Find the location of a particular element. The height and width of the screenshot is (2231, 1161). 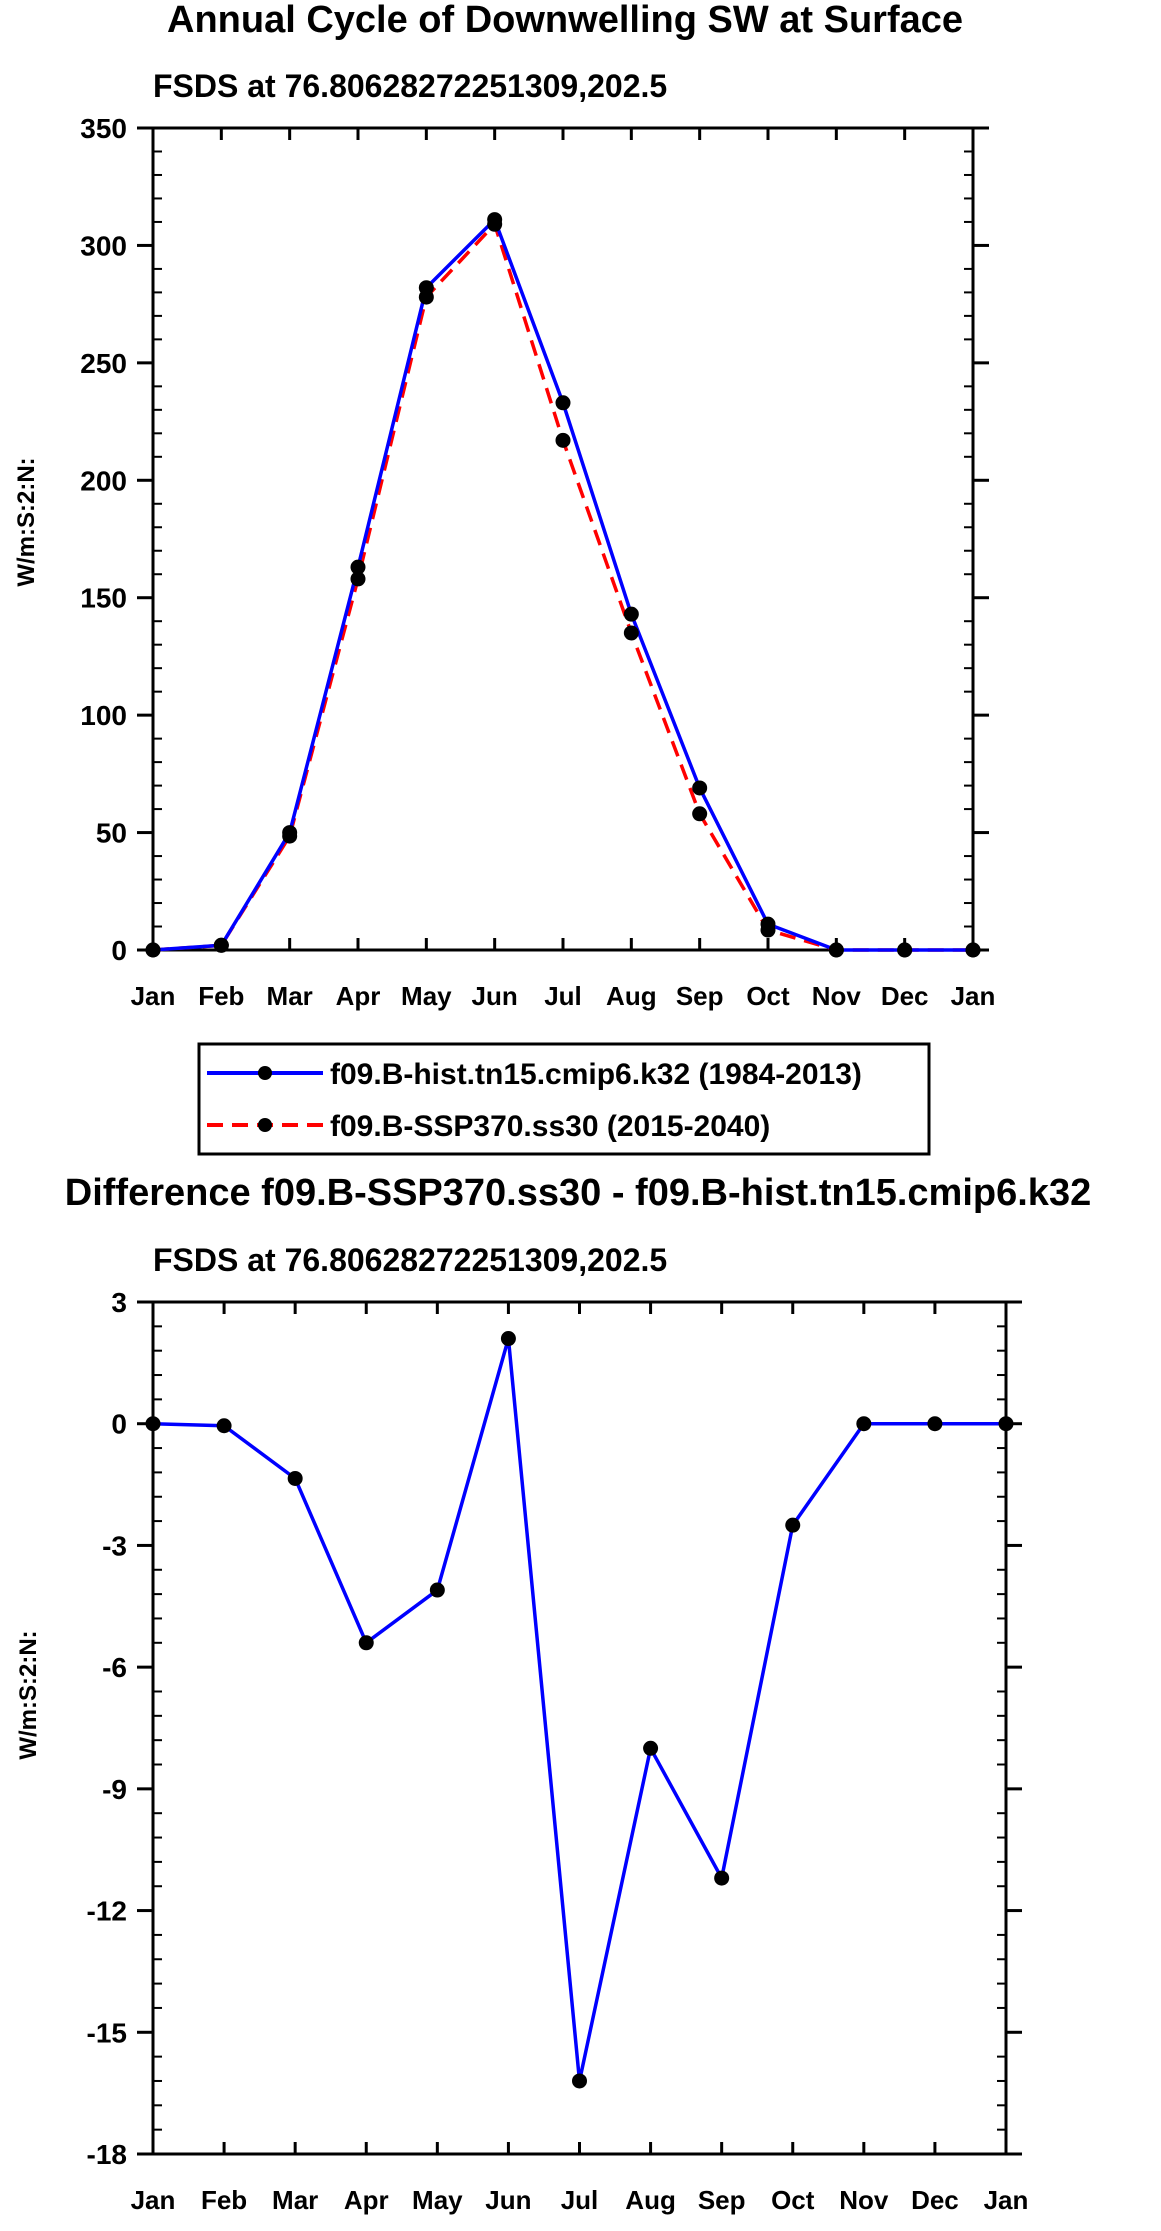

top-chart-x-tick-label: May is located at coordinates (426, 996).